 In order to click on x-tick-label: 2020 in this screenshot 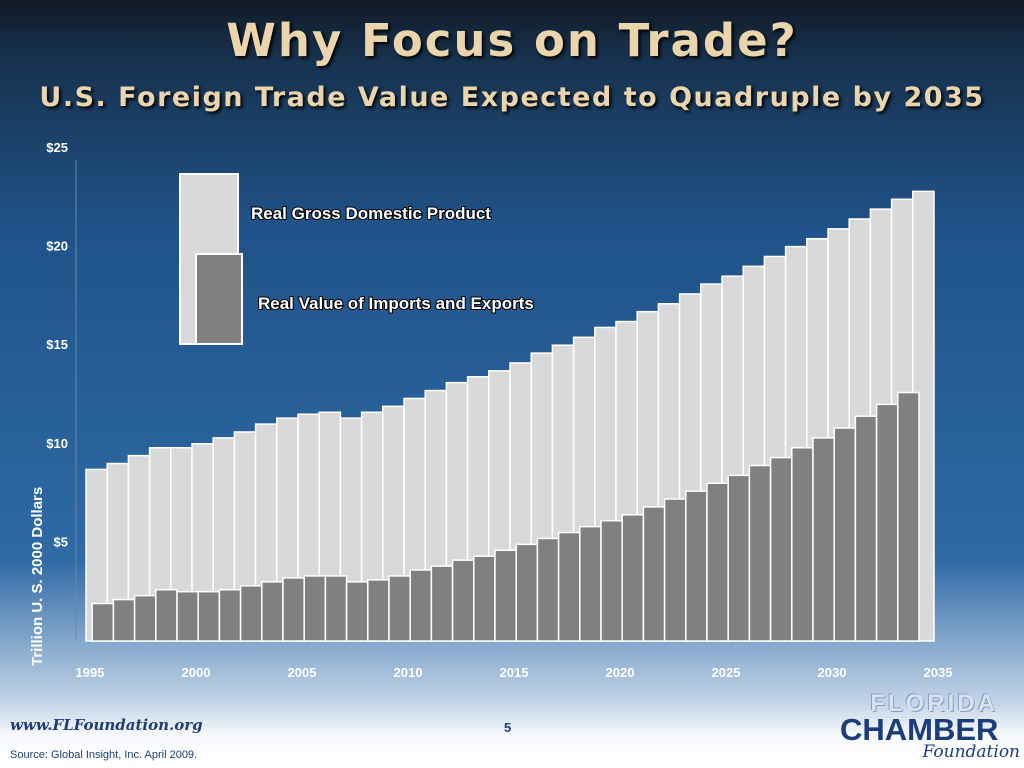, I will do `click(620, 672)`.